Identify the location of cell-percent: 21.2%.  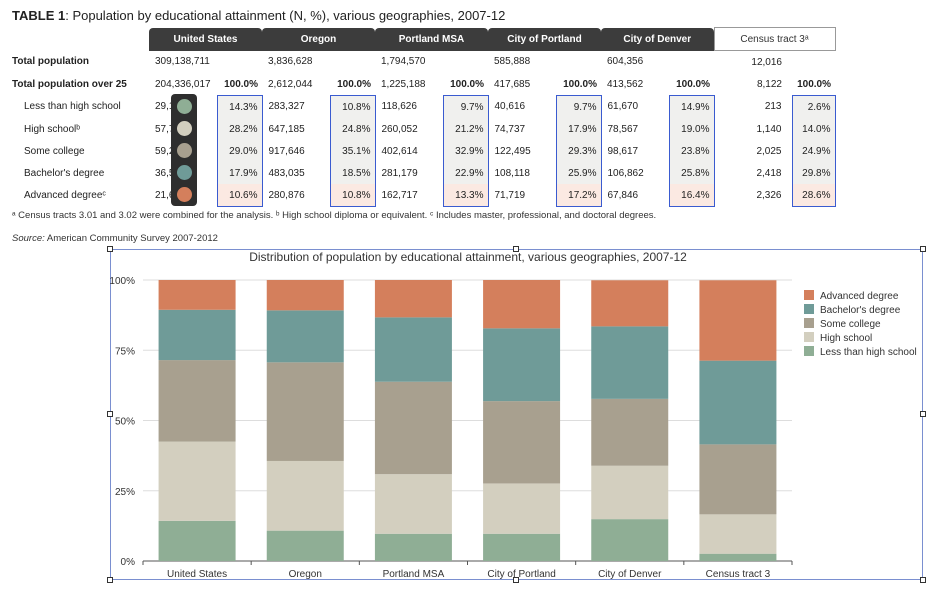
(465, 129).